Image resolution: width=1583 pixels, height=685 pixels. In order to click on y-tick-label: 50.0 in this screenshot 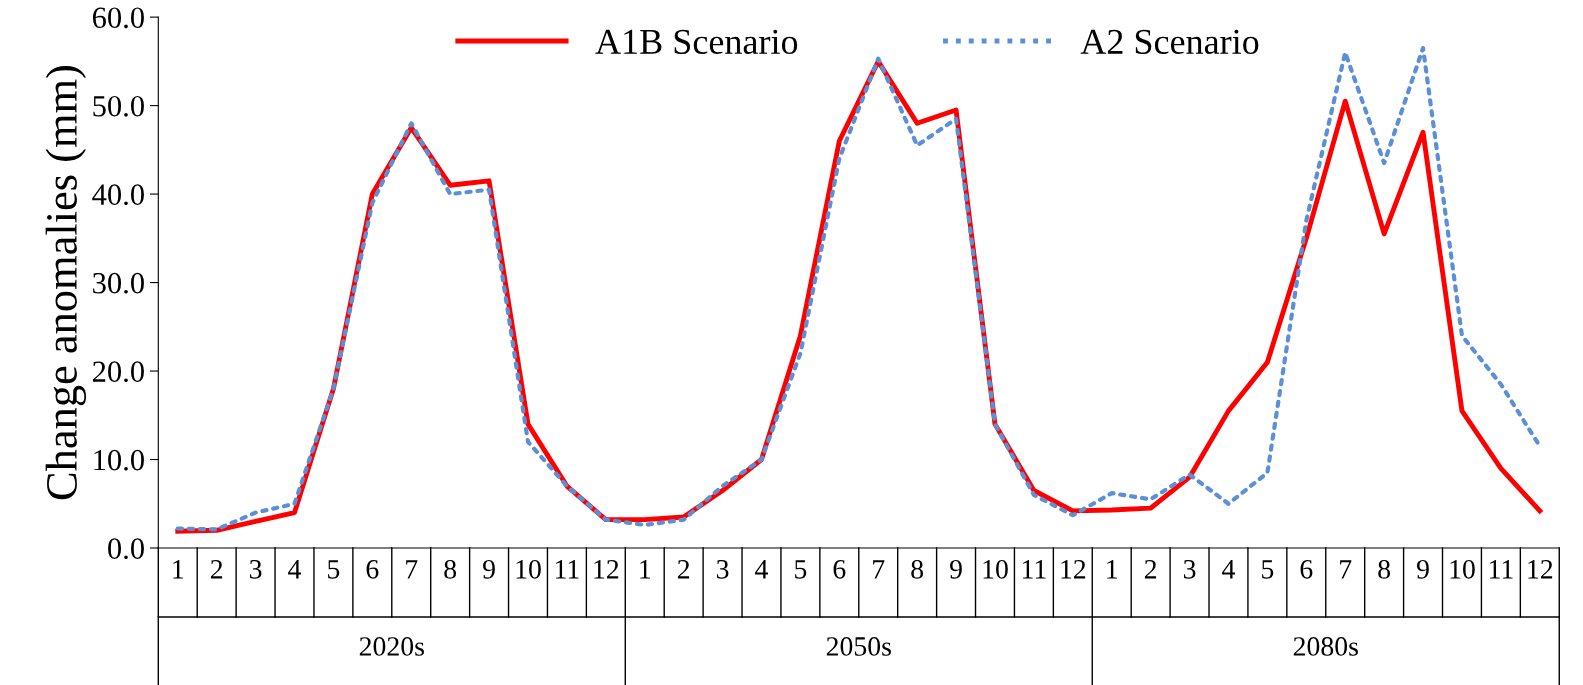, I will do `click(118, 106)`.